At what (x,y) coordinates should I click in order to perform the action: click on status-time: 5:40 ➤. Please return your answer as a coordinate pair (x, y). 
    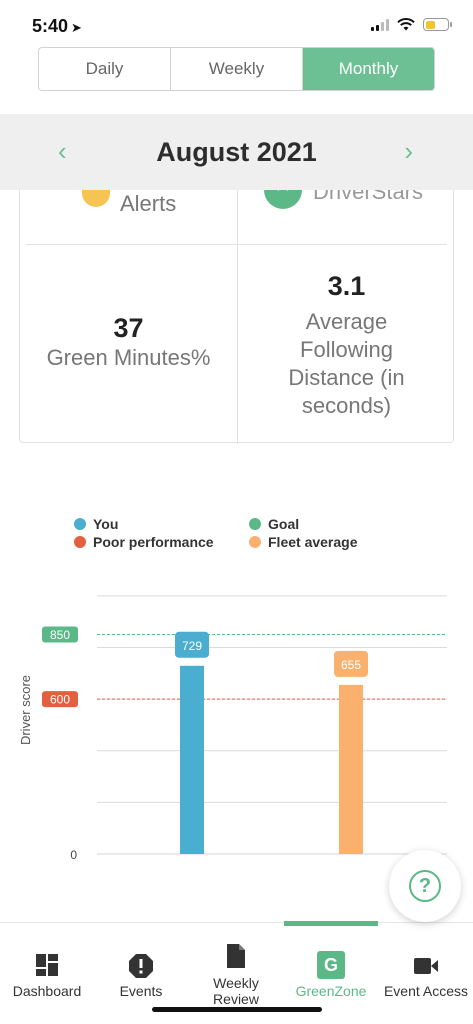
    Looking at the image, I should click on (57, 26).